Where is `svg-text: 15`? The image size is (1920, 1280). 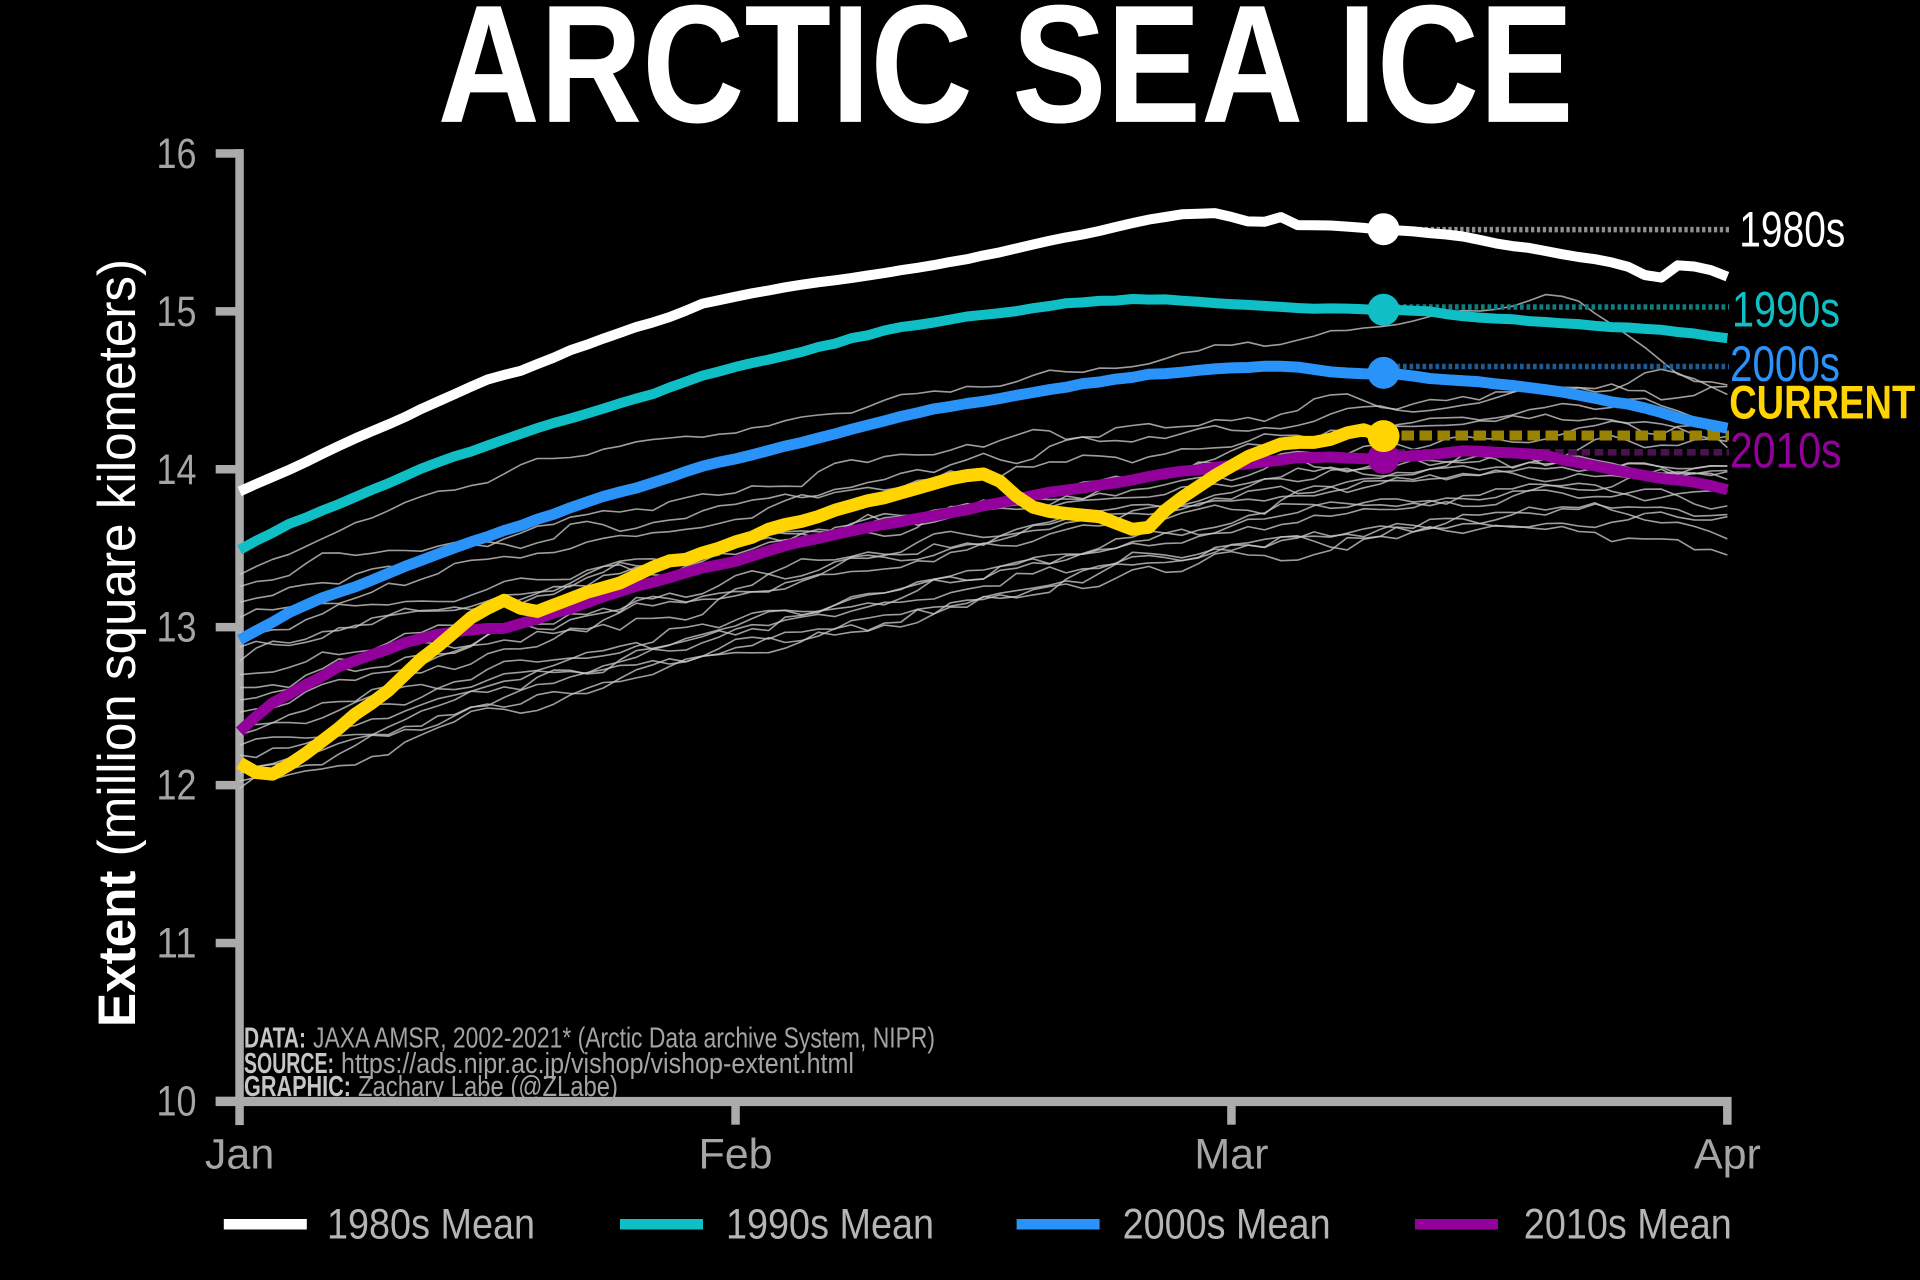
svg-text: 15 is located at coordinates (177, 312).